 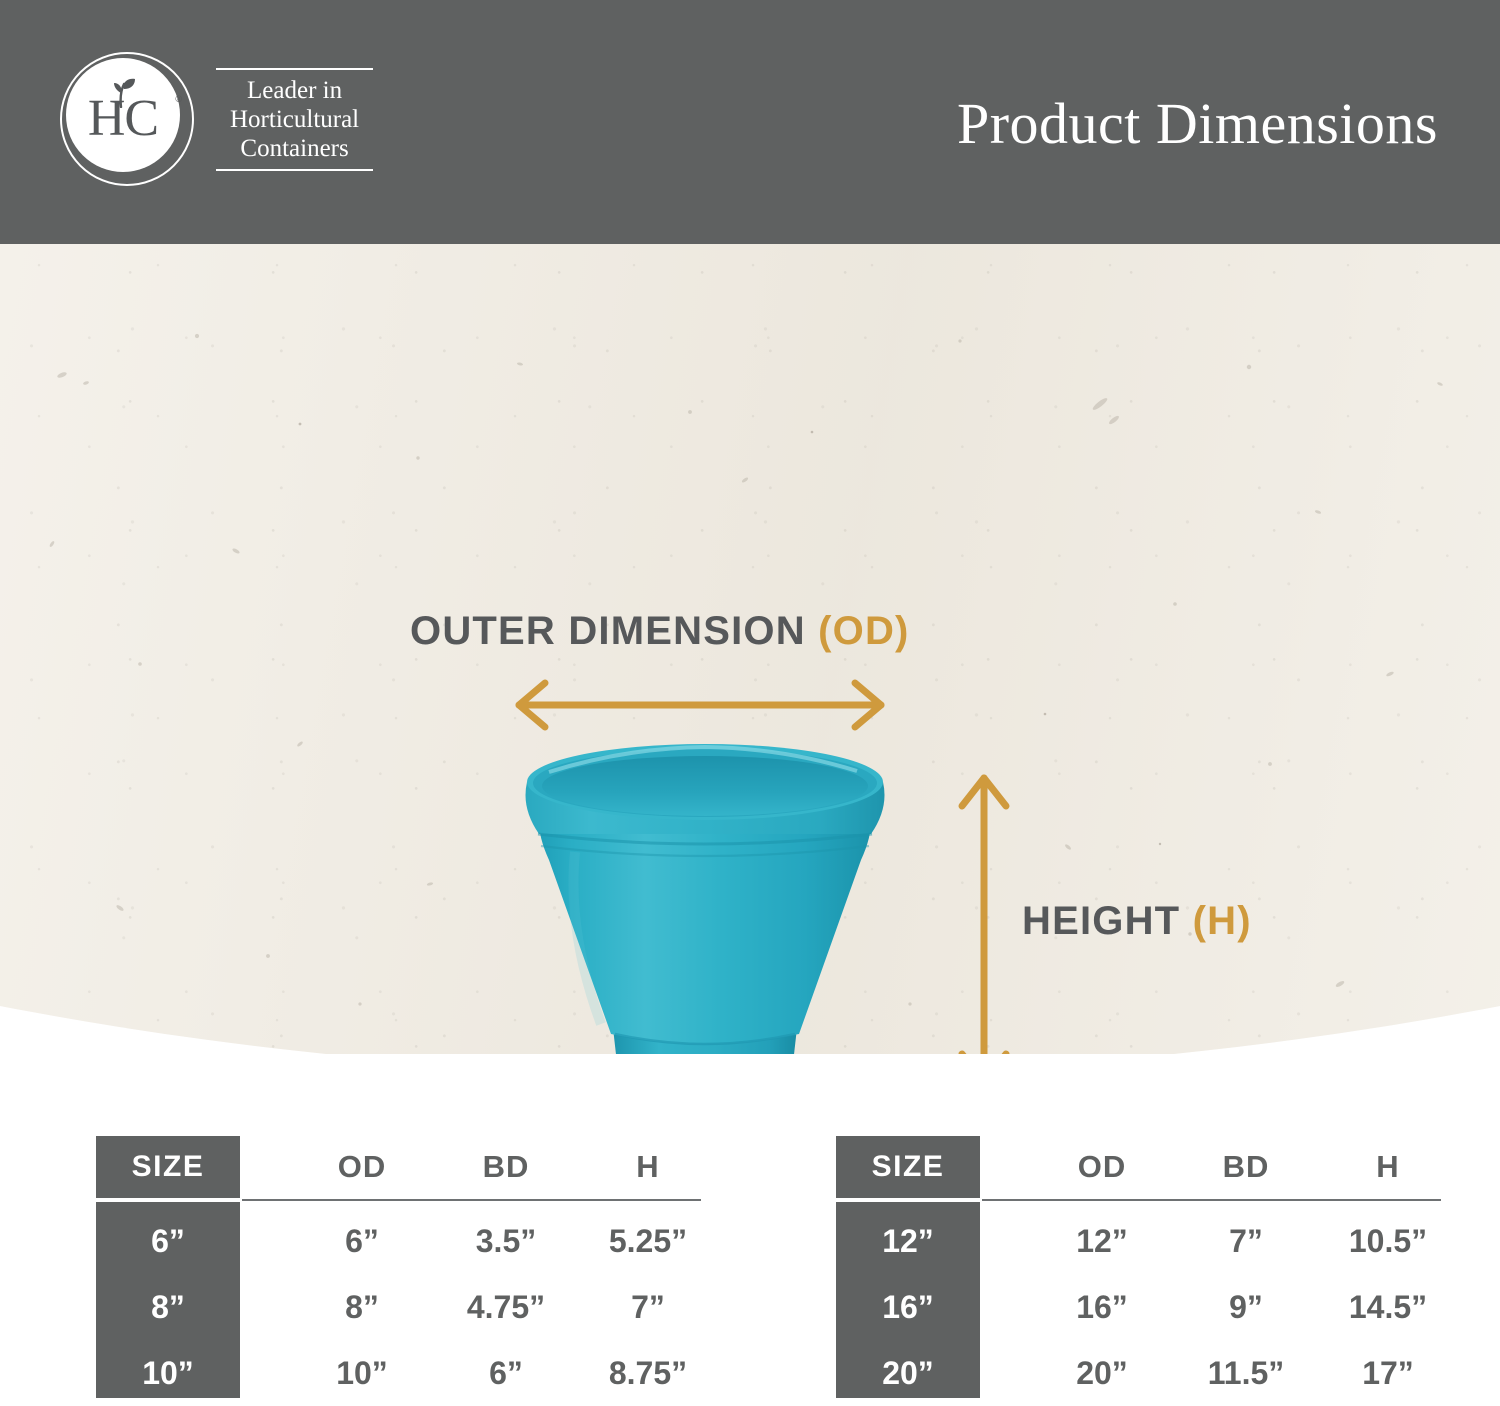 What do you see at coordinates (1222, 921) in the screenshot?
I see `height-abbr: (H)` at bounding box center [1222, 921].